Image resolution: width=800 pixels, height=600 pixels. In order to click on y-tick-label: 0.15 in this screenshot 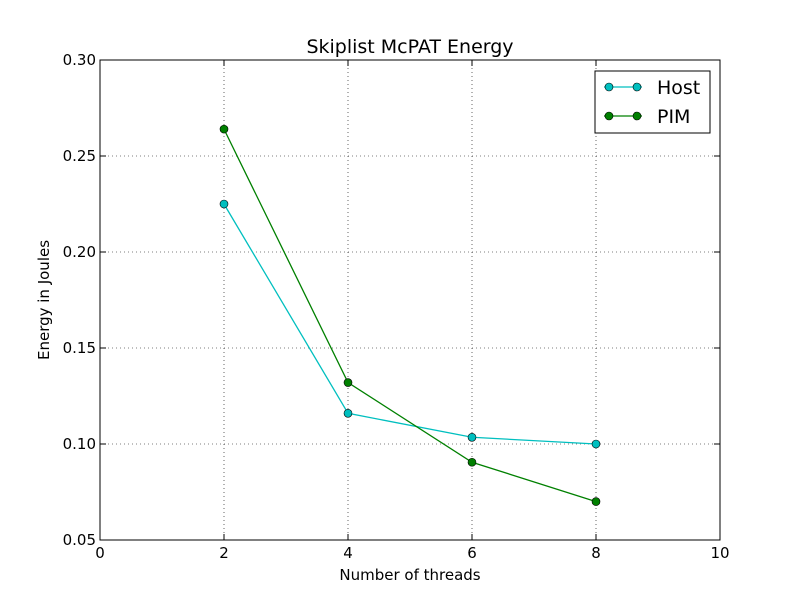, I will do `click(79, 348)`.